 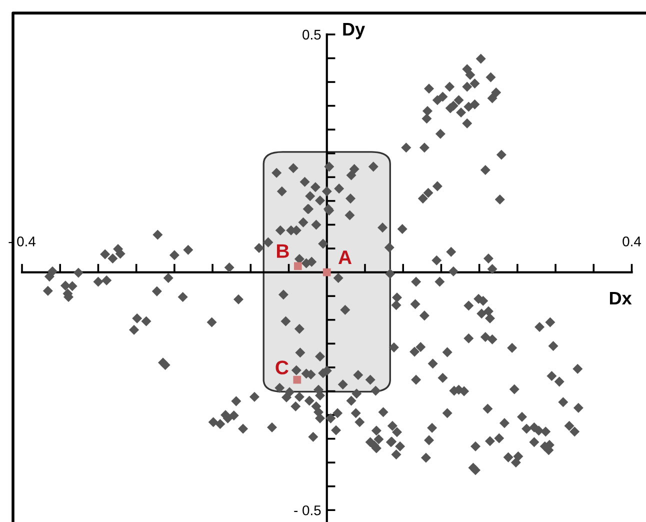 I want to click on x-tick-label: 0.4, so click(x=632, y=241).